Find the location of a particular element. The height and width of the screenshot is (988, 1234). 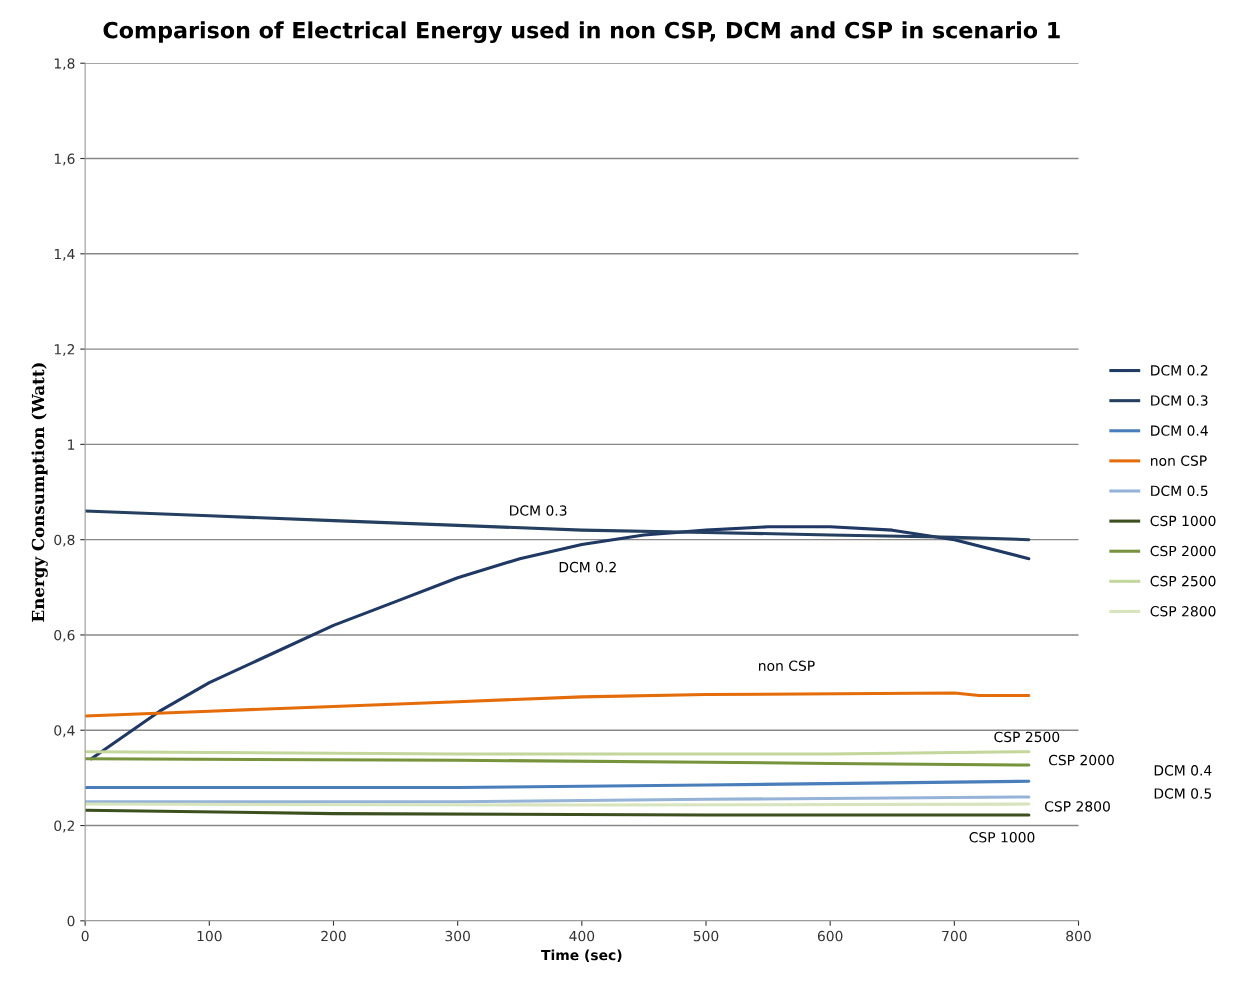

legend-label: DCM 0.3 is located at coordinates (1179, 400).